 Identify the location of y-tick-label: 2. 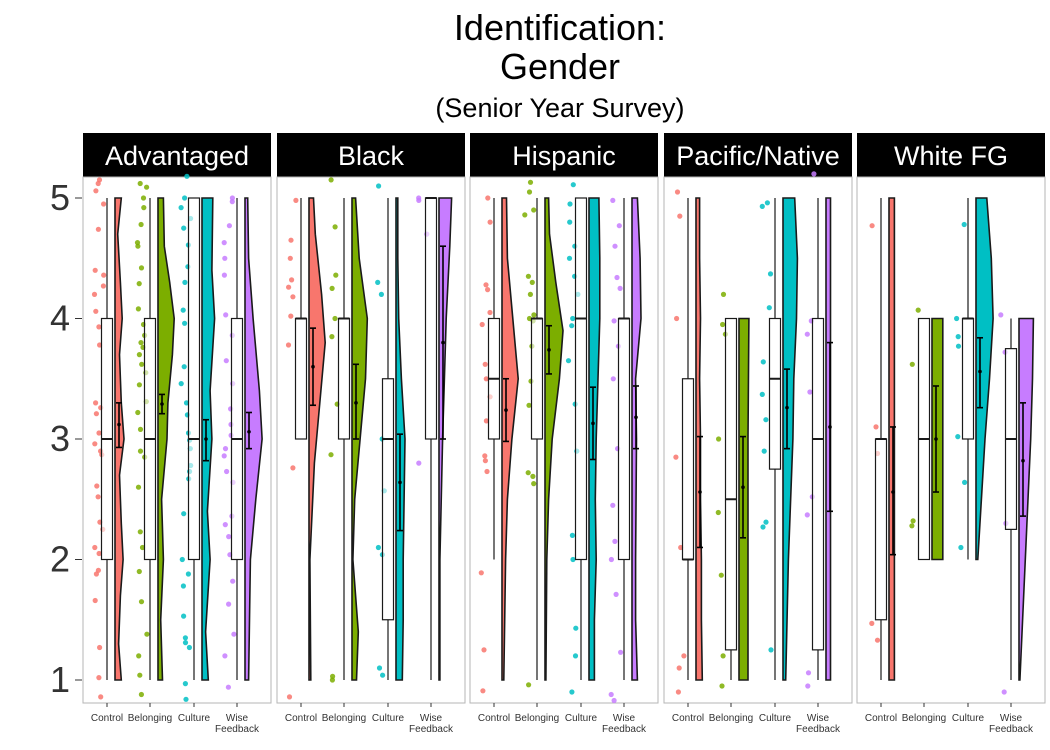
(60, 559).